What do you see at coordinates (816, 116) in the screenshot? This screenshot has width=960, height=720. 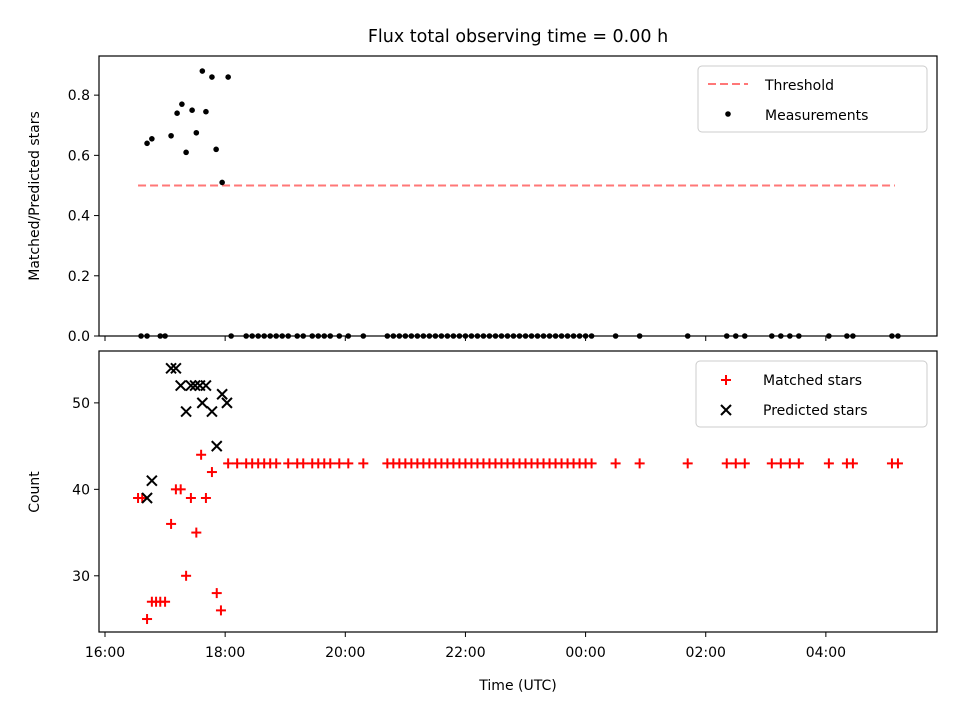 I see `legend-measurements-label: Measurements` at bounding box center [816, 116].